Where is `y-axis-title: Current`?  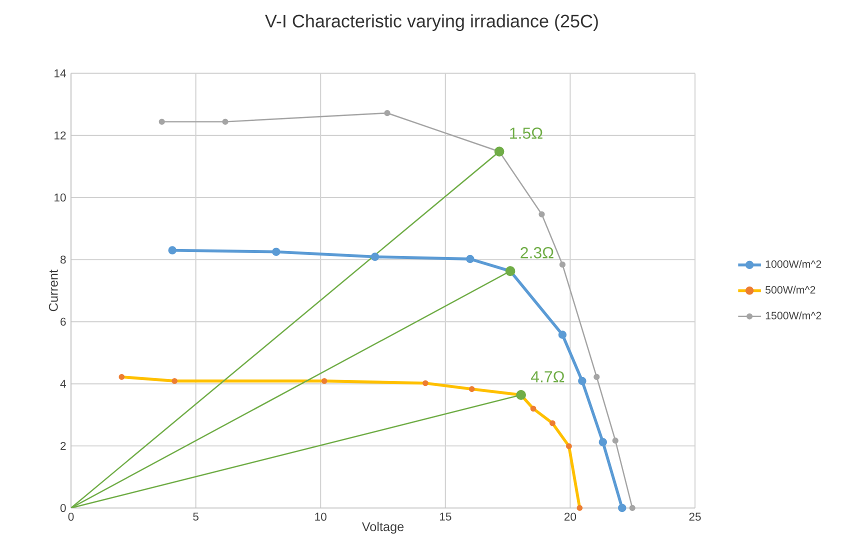
y-axis-title: Current is located at coordinates (53, 291).